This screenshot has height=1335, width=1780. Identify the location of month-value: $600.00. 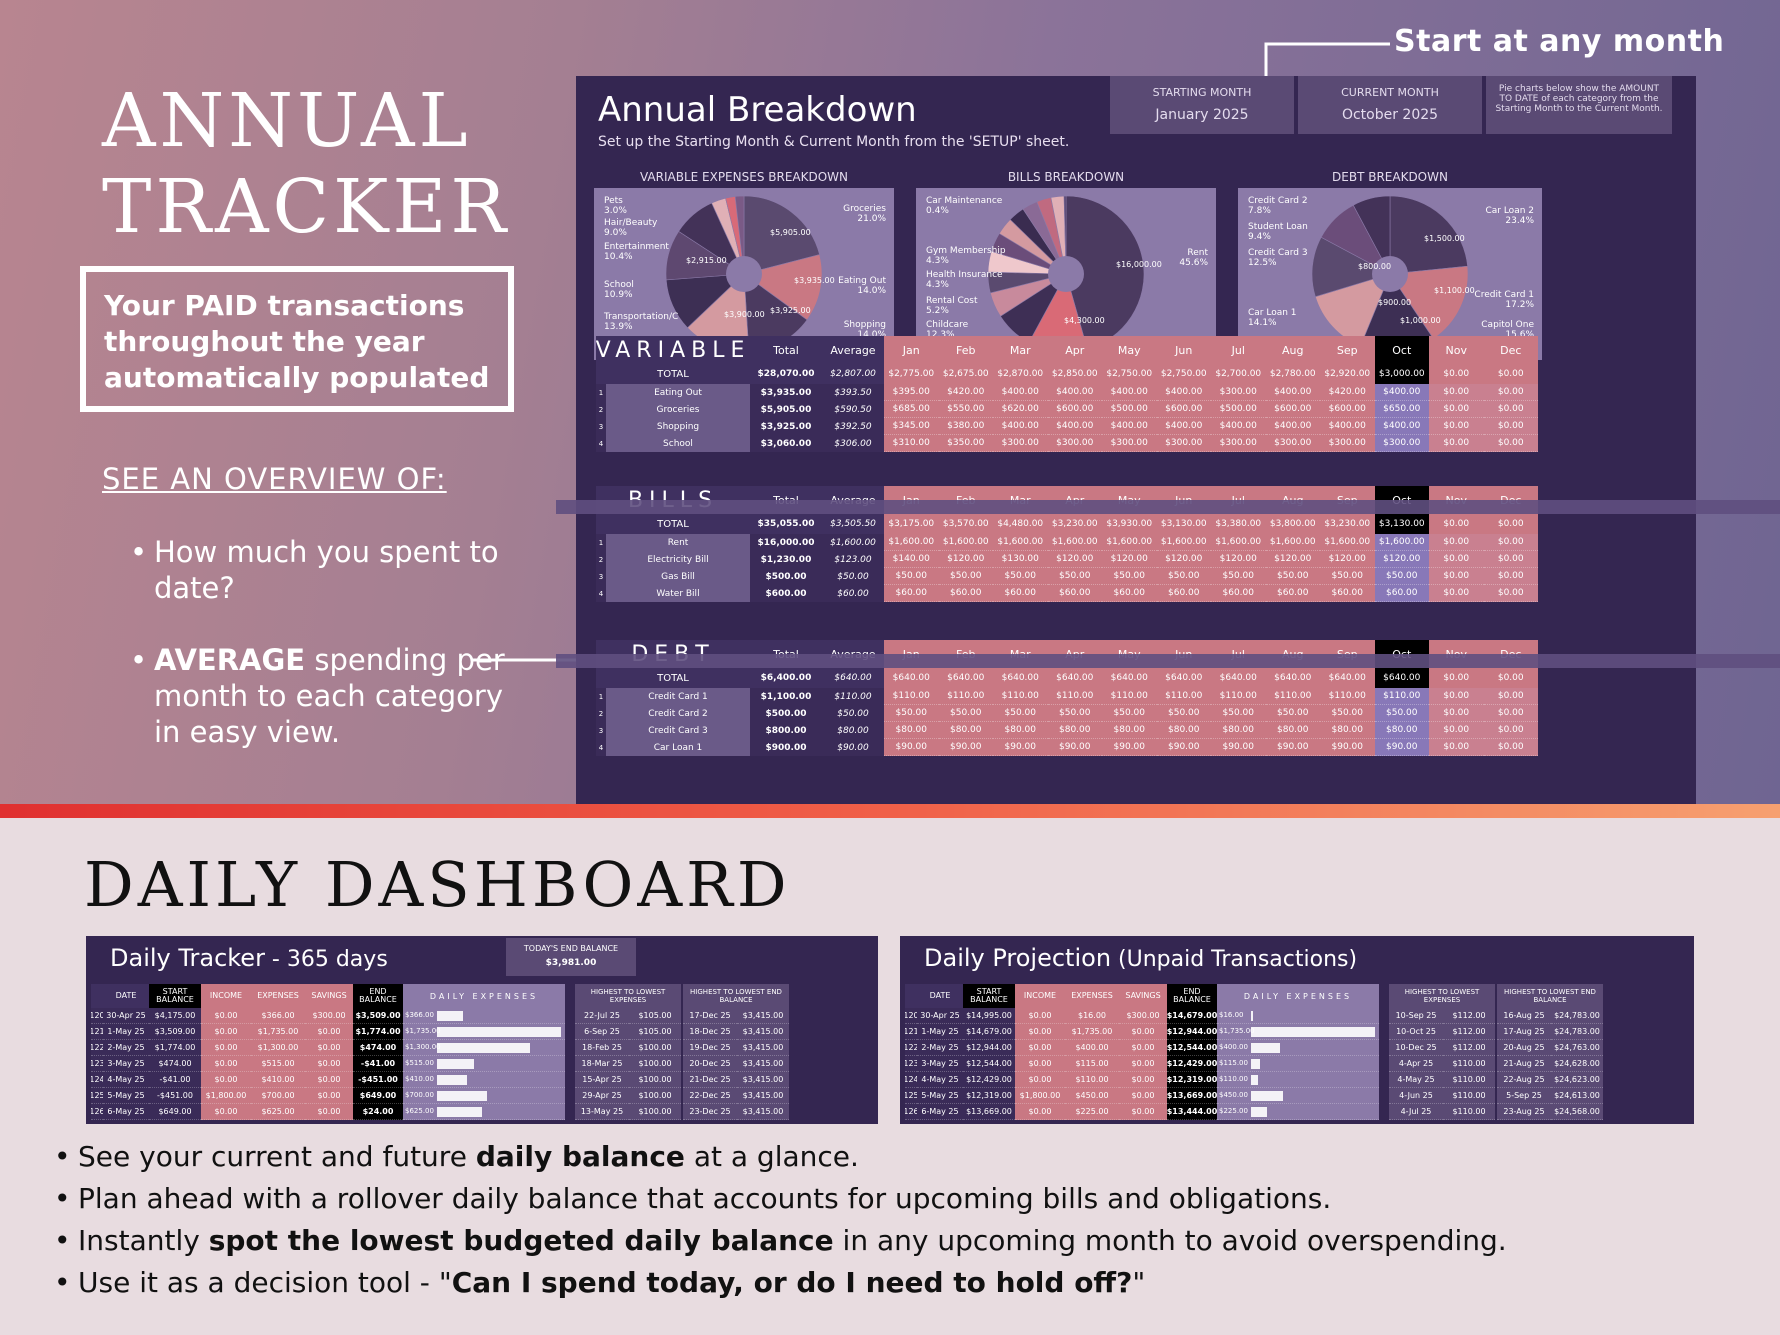
(1183, 409).